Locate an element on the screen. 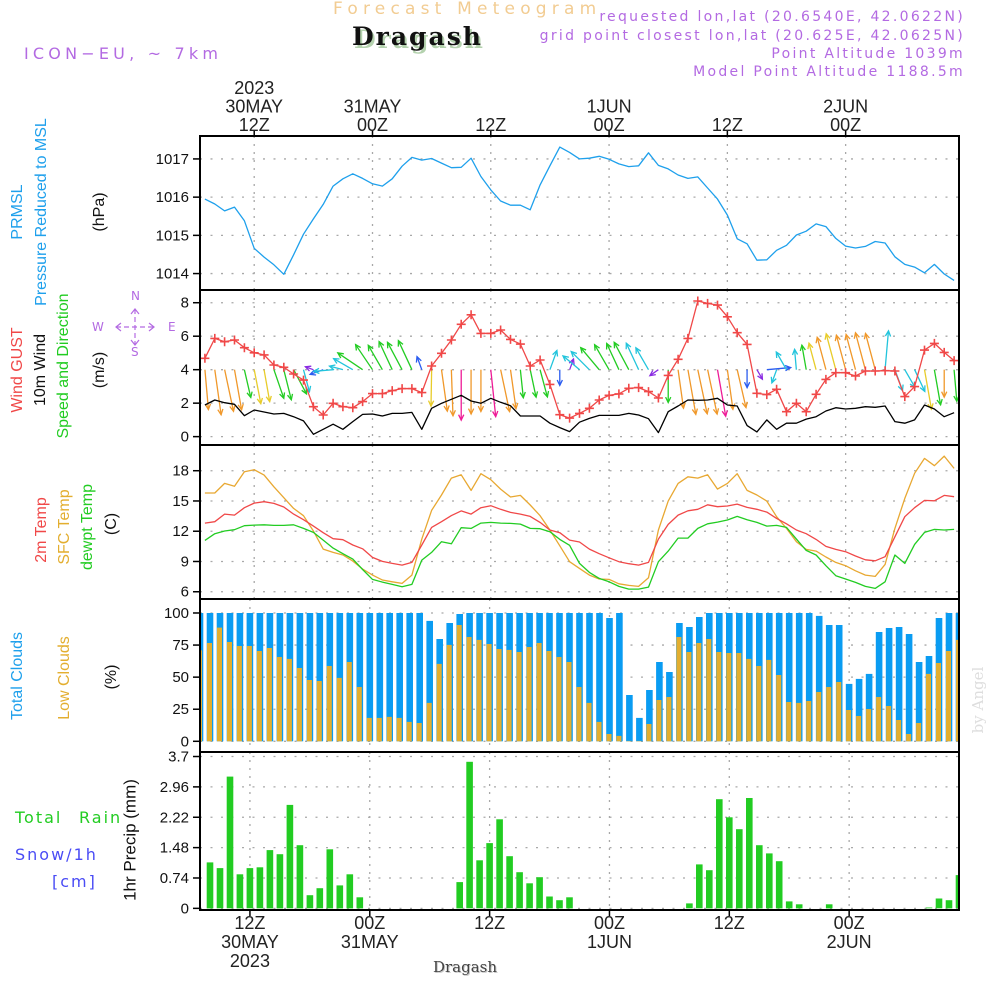  y-tick-label: 4 is located at coordinates (185, 370).